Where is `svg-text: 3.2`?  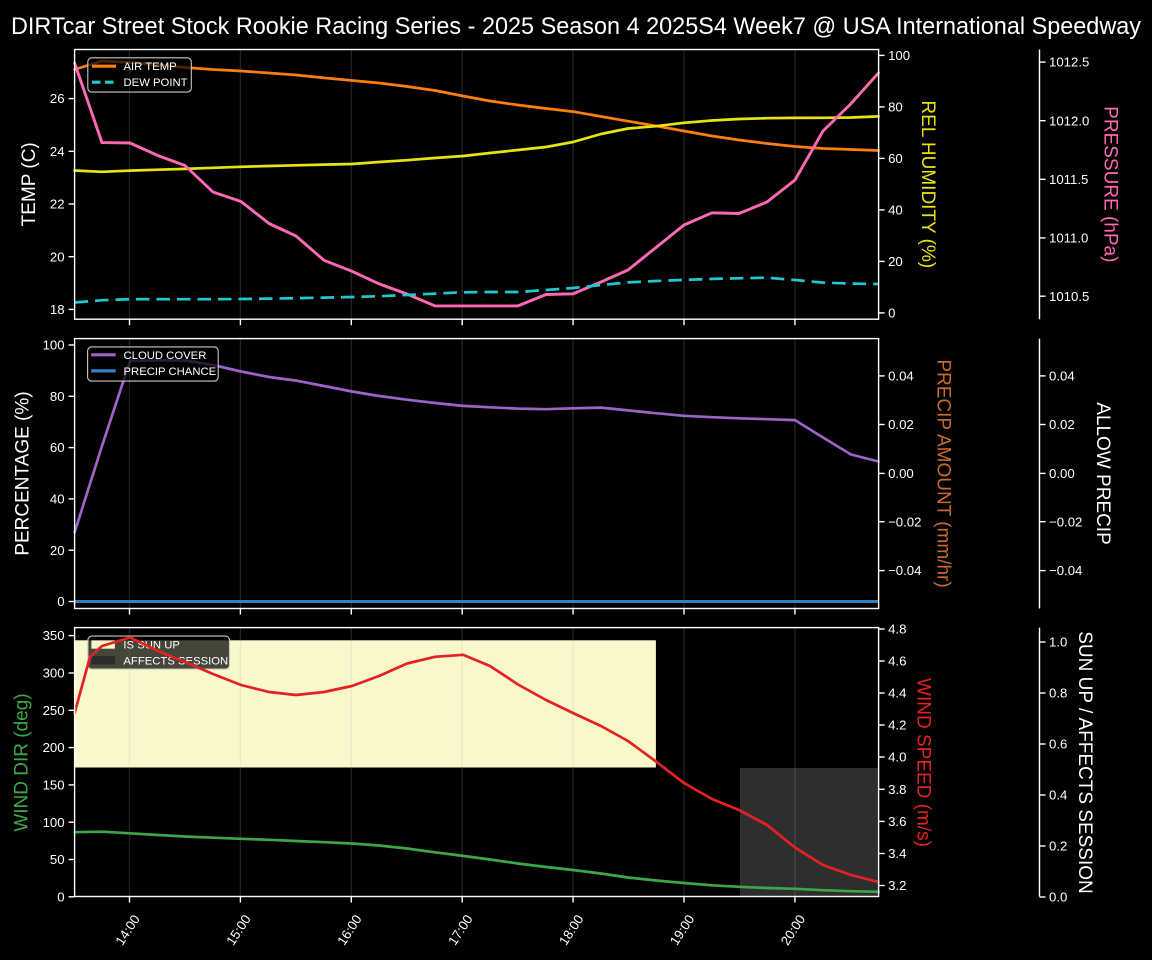
svg-text: 3.2 is located at coordinates (897, 885).